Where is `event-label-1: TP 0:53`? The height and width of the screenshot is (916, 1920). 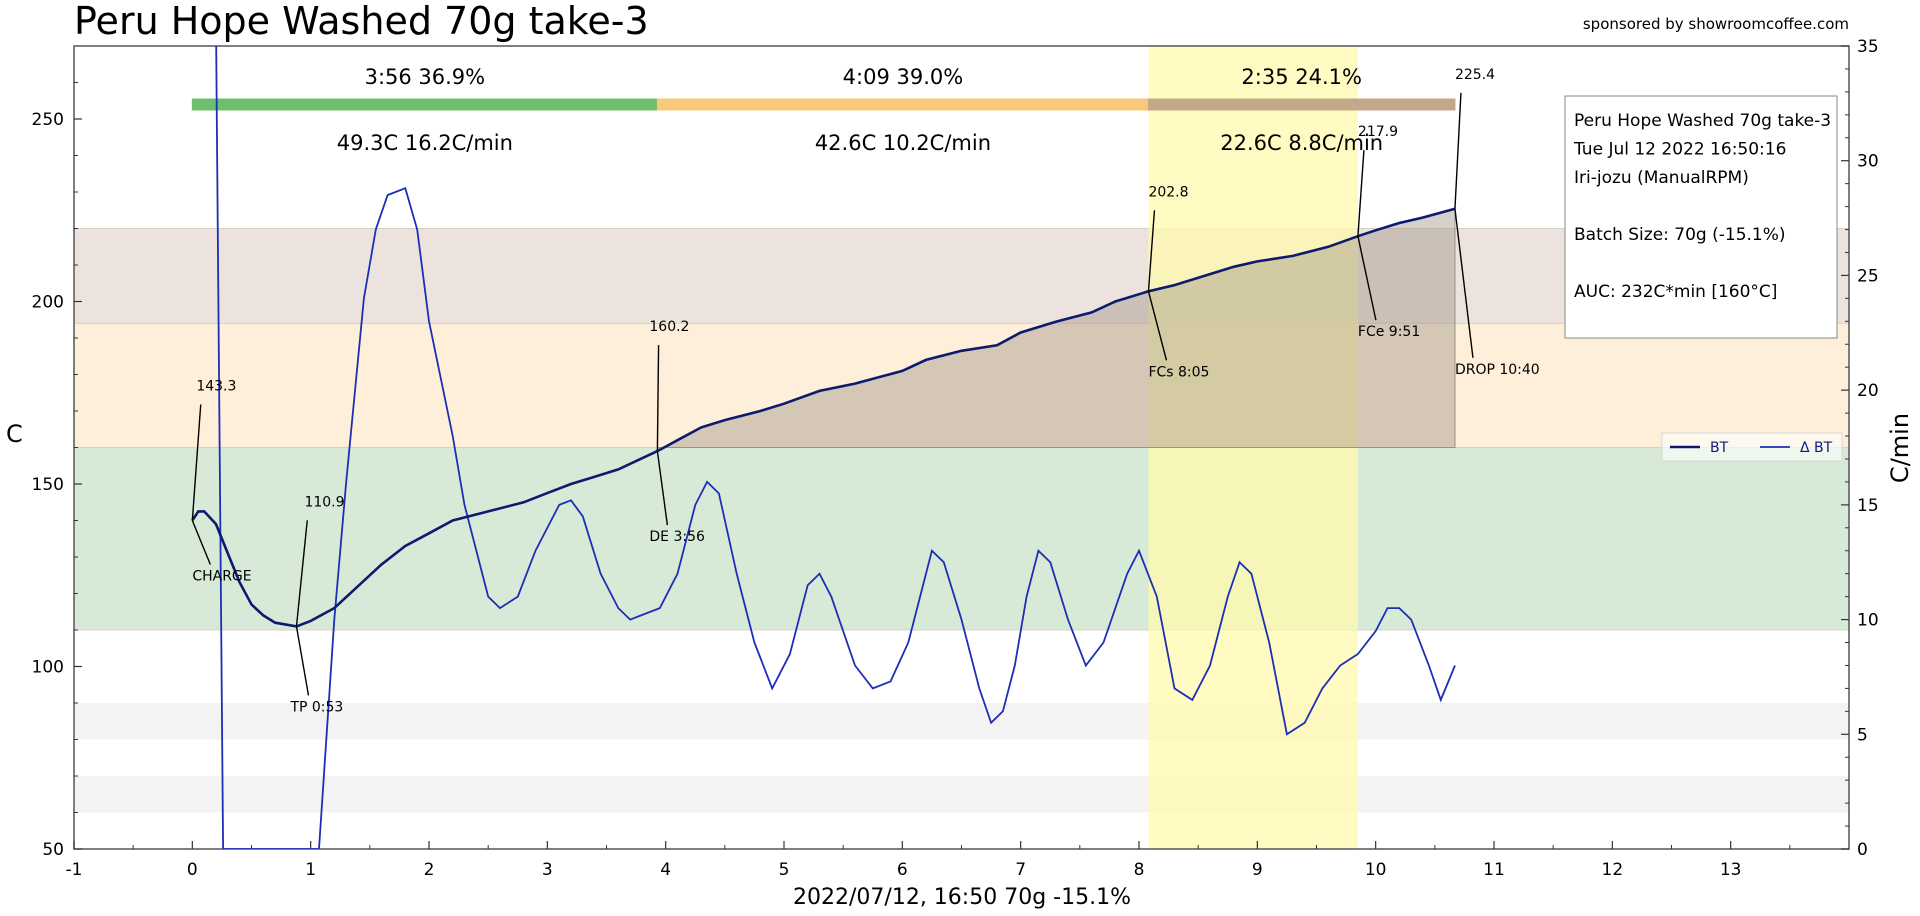
event-label-1: TP 0:53 is located at coordinates (316, 707).